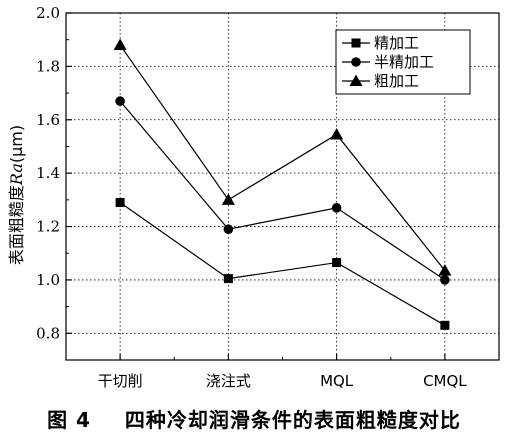 The image size is (508, 446). What do you see at coordinates (16, 144) in the screenshot?
I see `y-axis-label-unit: (μm)` at bounding box center [16, 144].